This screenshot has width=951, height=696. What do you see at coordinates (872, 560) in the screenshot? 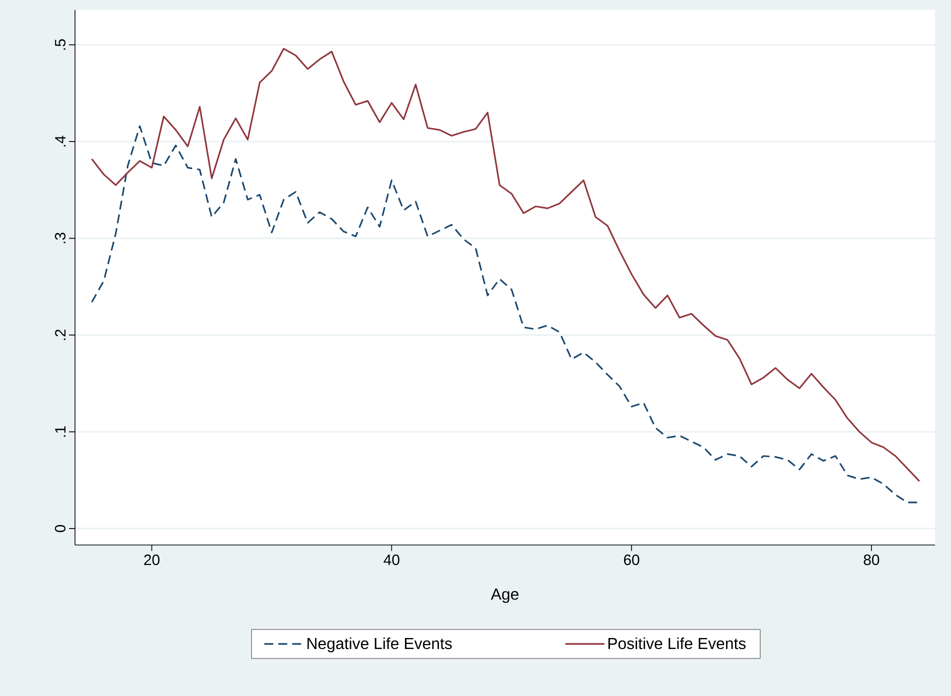
I see `x-tick-label: 80` at bounding box center [872, 560].